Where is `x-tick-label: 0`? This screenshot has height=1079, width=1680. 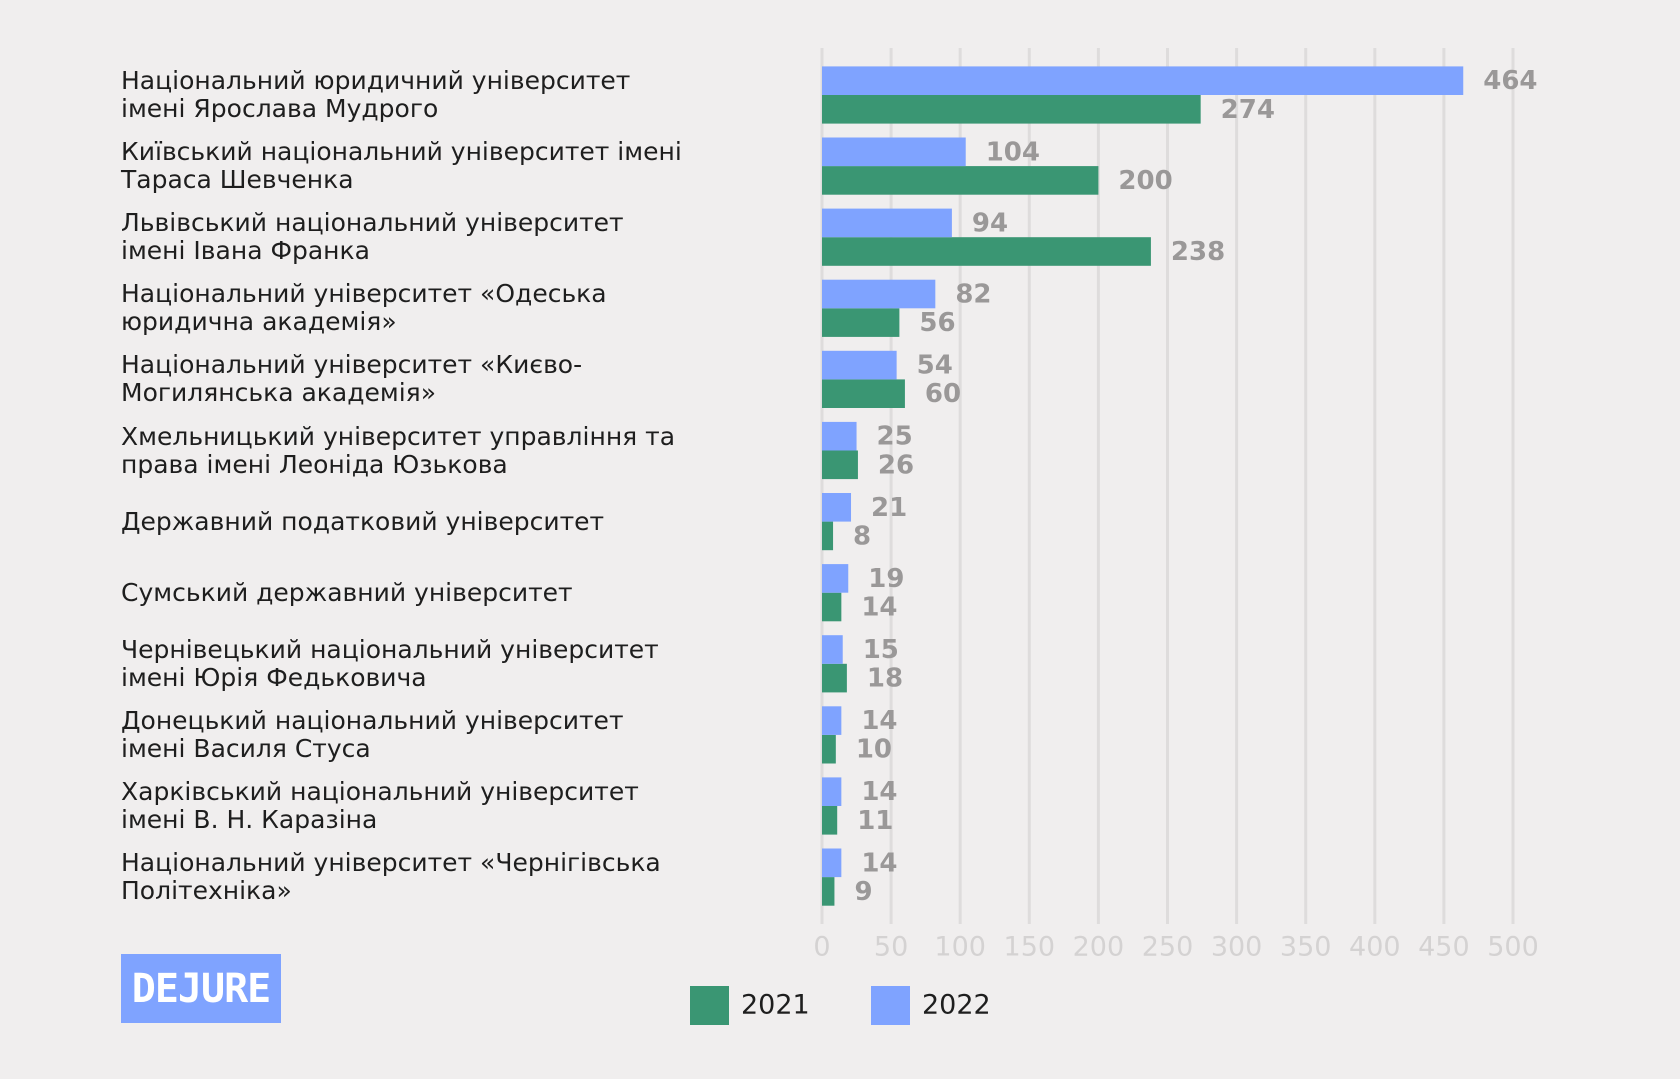 x-tick-label: 0 is located at coordinates (821, 947).